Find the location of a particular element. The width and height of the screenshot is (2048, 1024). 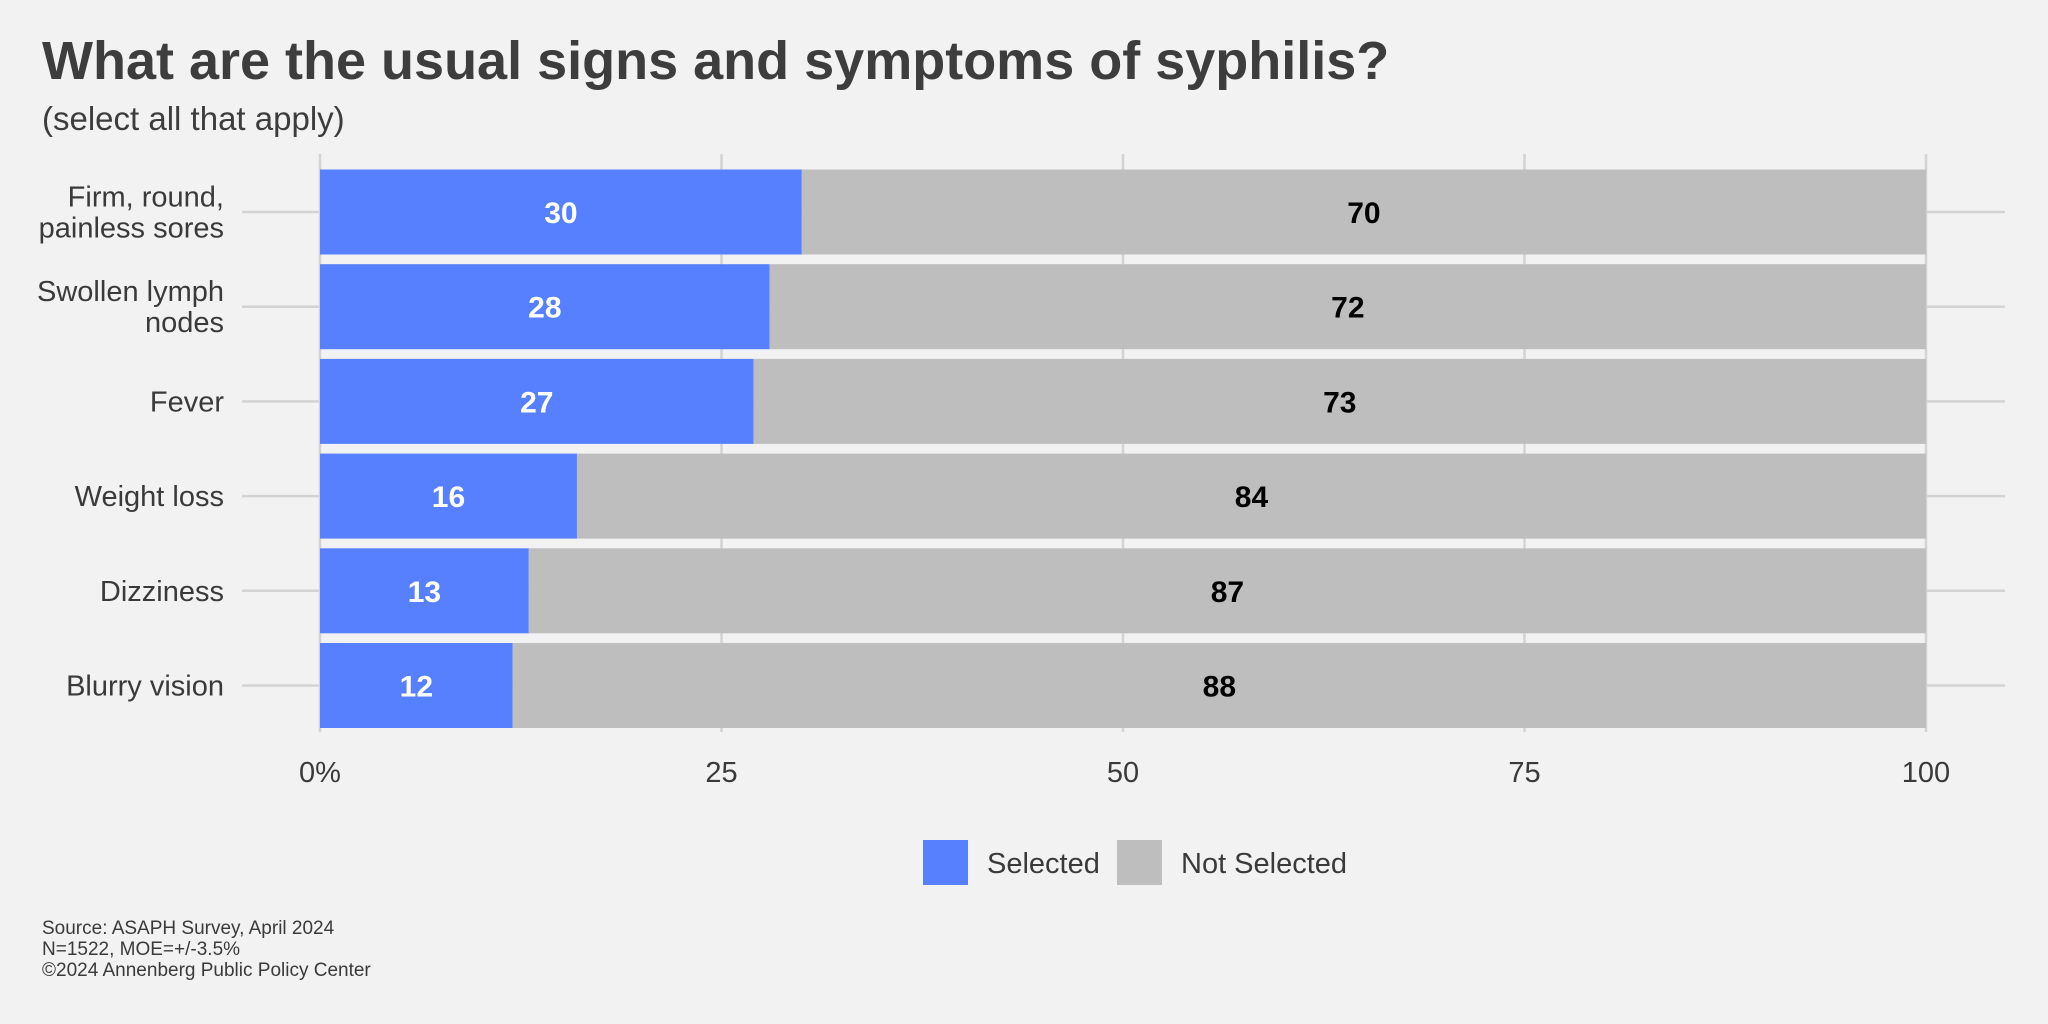

data-label: 16 is located at coordinates (448, 497).